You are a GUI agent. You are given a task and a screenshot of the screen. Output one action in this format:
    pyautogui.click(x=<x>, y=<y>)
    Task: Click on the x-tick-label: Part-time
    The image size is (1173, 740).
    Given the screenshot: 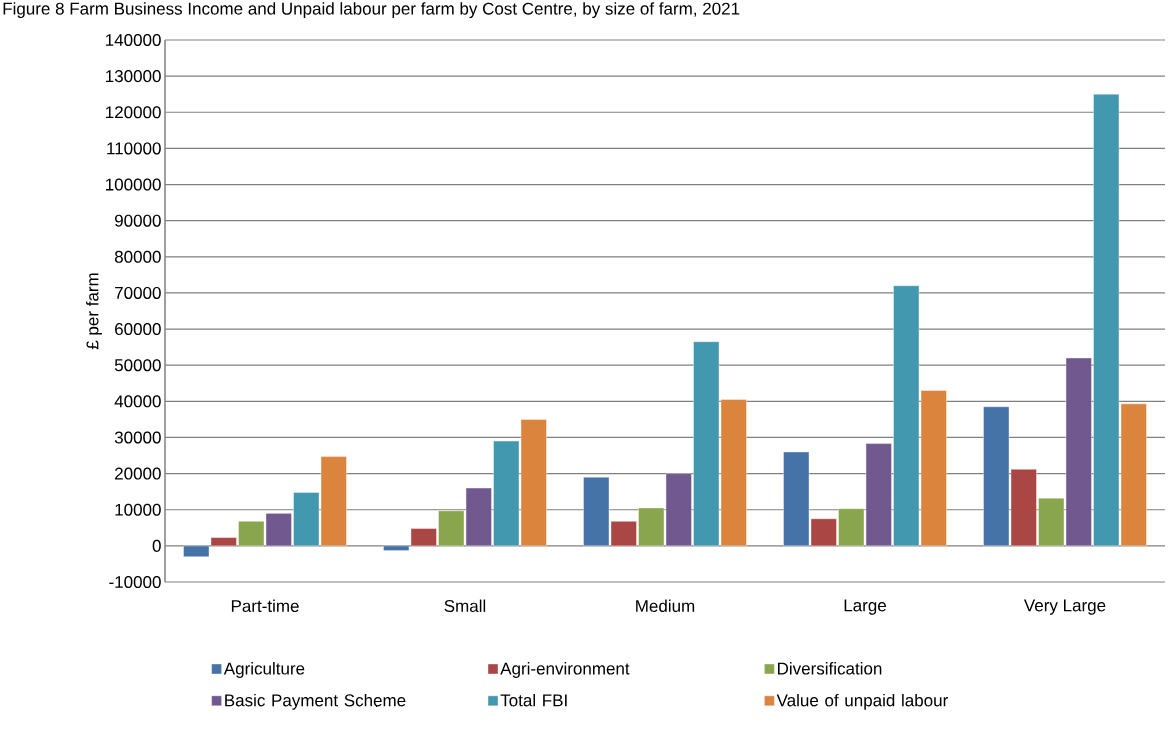 What is the action you would take?
    pyautogui.click(x=265, y=606)
    